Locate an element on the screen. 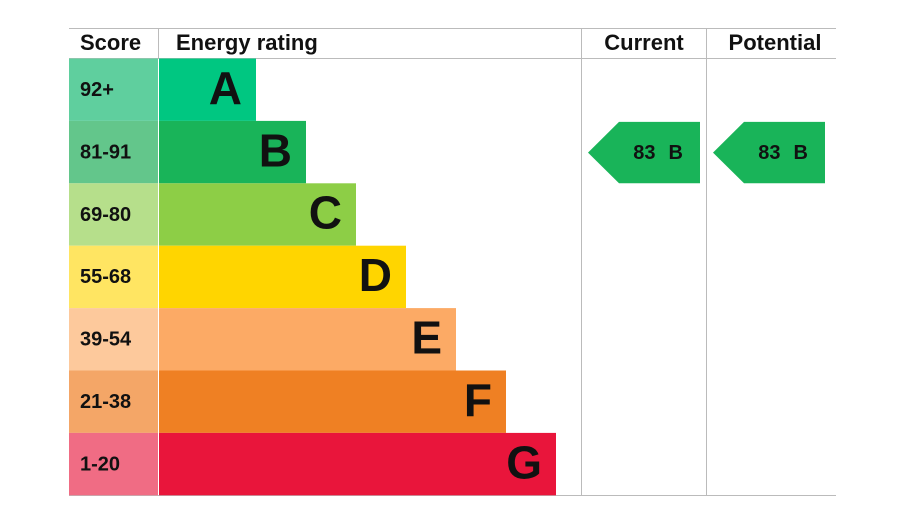  band-letter: B is located at coordinates (275, 150).